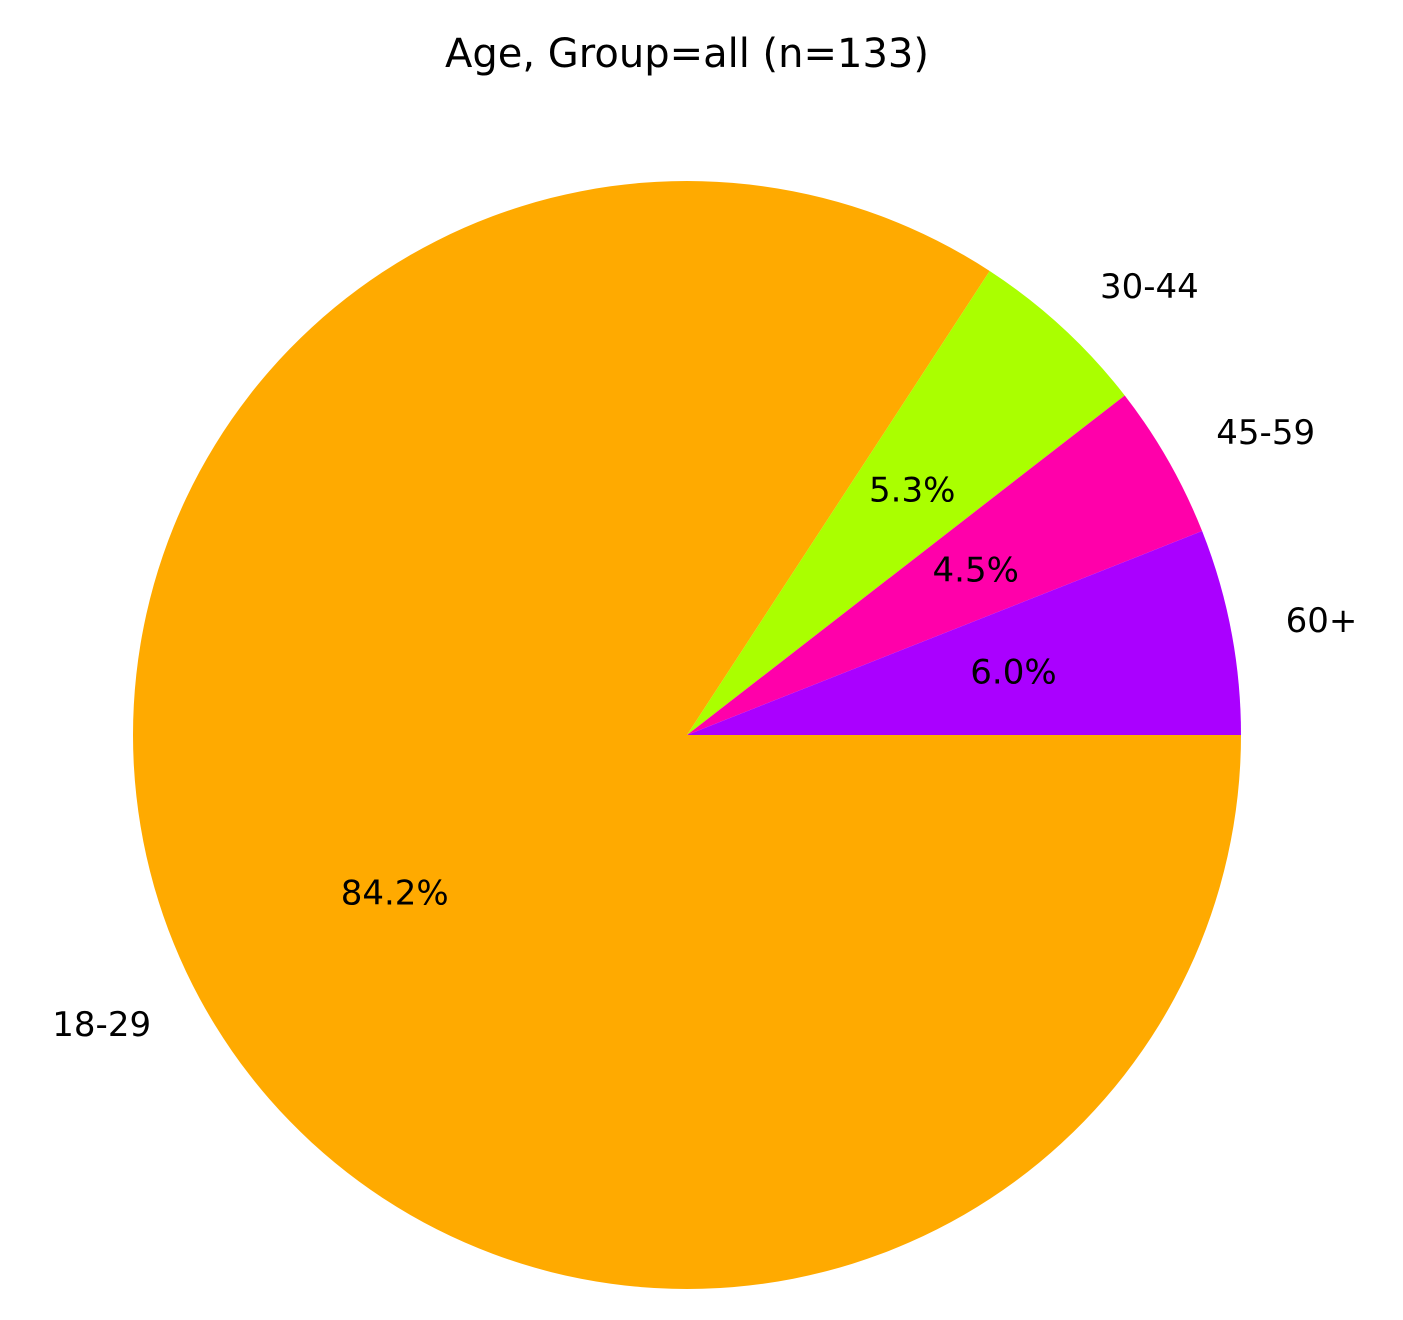  I want to click on category-label: 30-44, so click(1149, 287).